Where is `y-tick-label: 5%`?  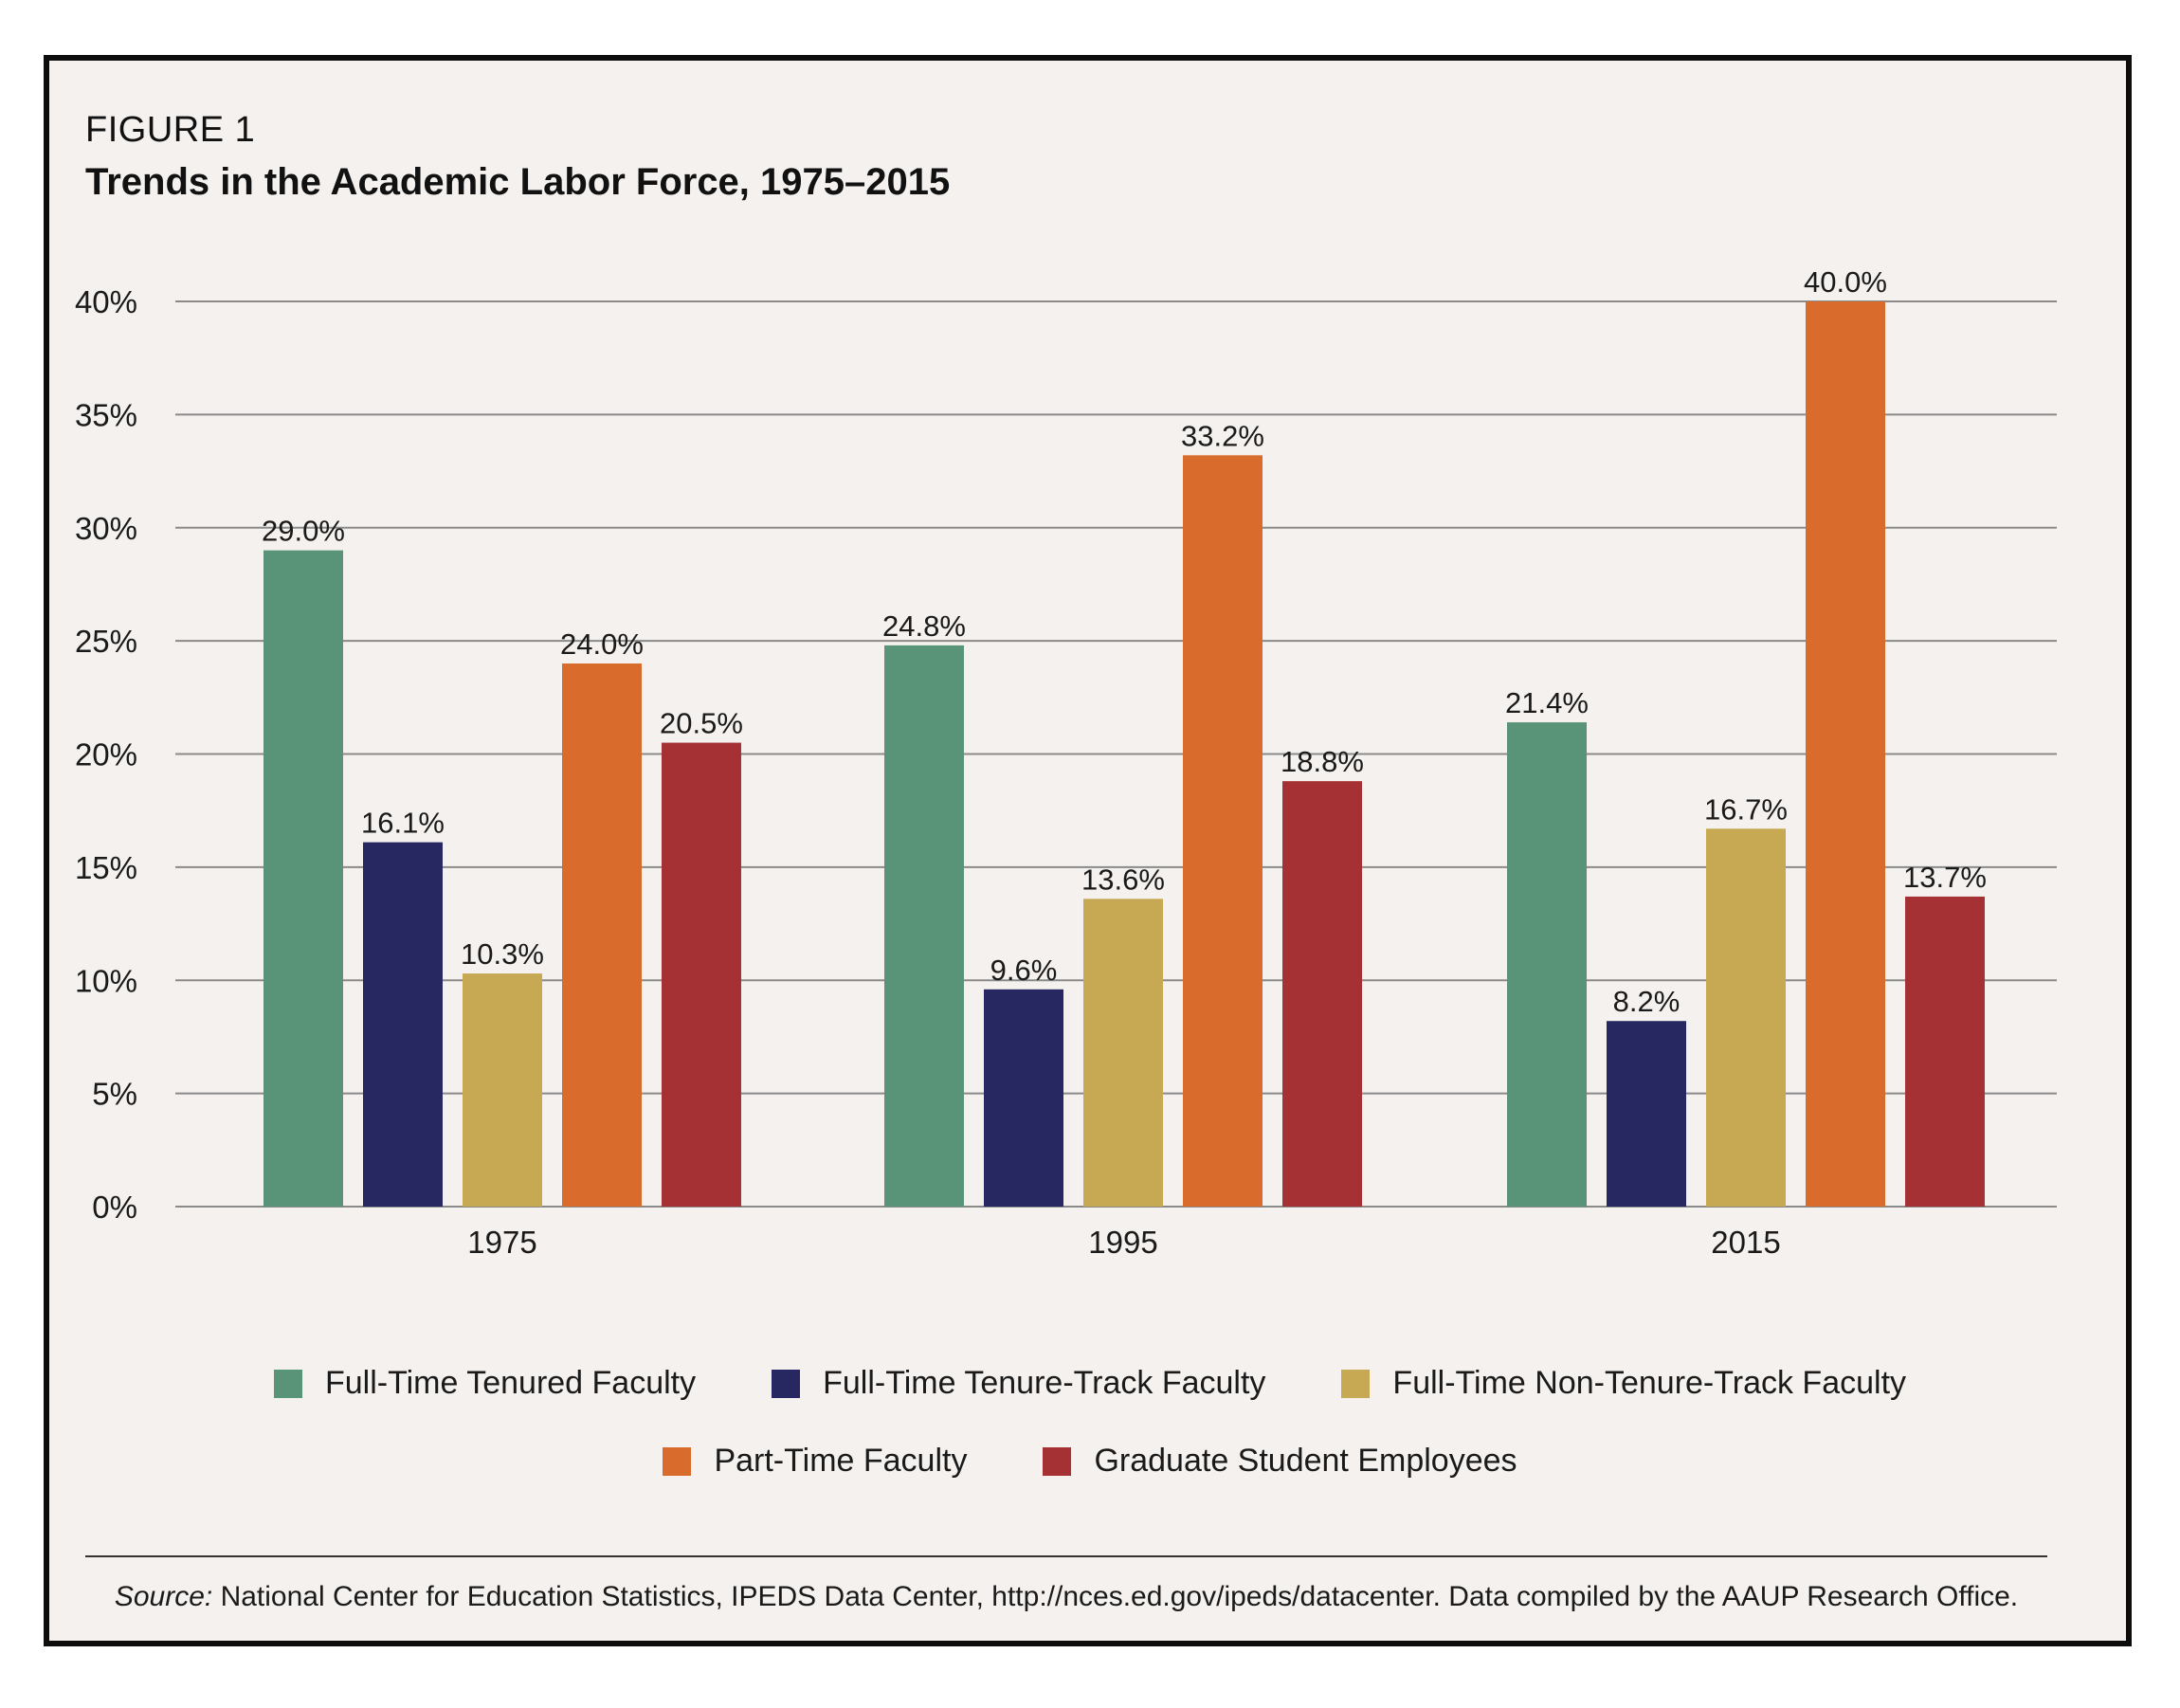
y-tick-label: 5% is located at coordinates (114, 1094).